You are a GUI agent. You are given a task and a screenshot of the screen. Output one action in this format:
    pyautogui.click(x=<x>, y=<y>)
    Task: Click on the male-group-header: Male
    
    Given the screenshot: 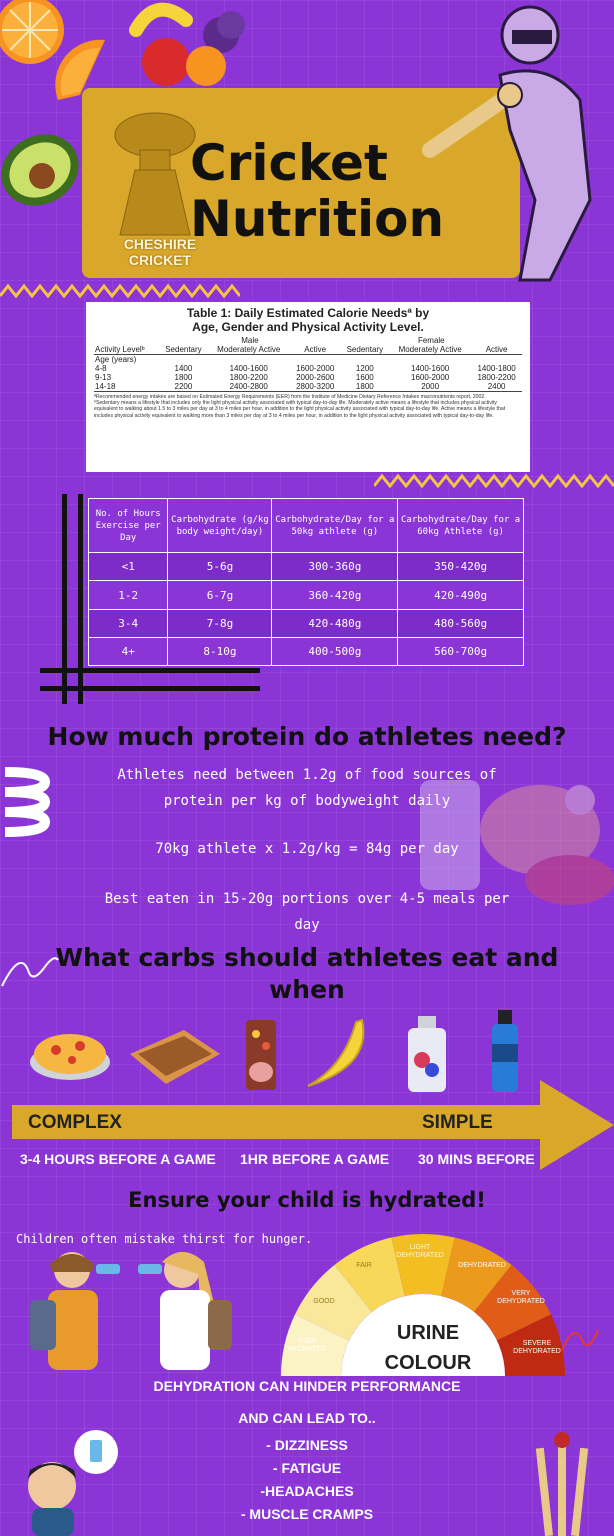 What is the action you would take?
    pyautogui.click(x=250, y=340)
    